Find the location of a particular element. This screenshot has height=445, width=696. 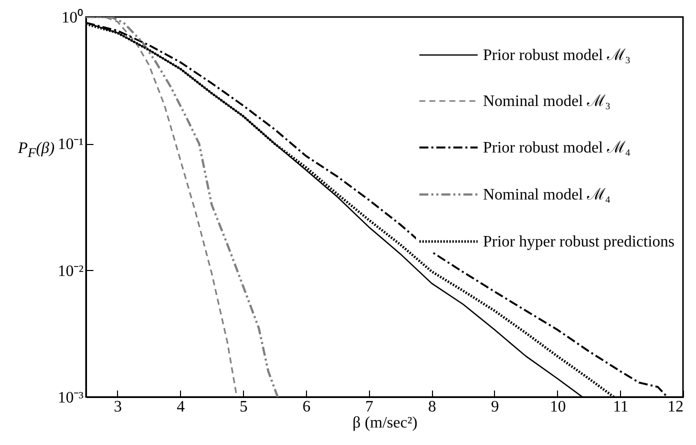

x-tick-label: 9 is located at coordinates (494, 407).